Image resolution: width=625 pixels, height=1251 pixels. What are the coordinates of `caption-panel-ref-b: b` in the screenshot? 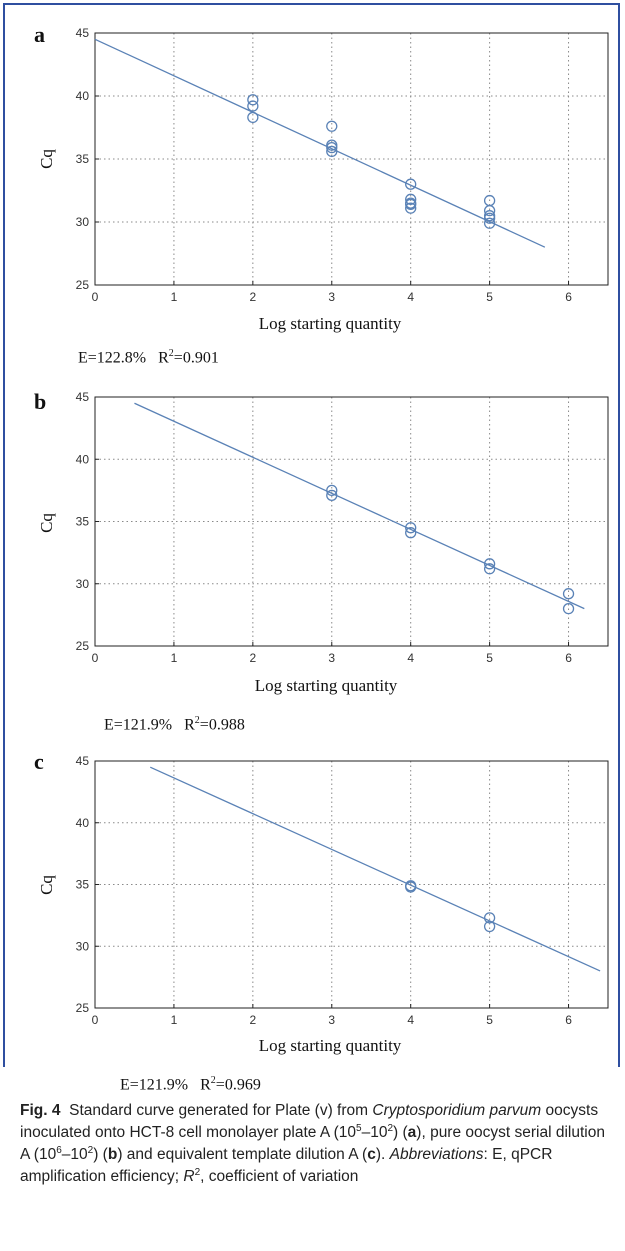 It's located at (112, 1154).